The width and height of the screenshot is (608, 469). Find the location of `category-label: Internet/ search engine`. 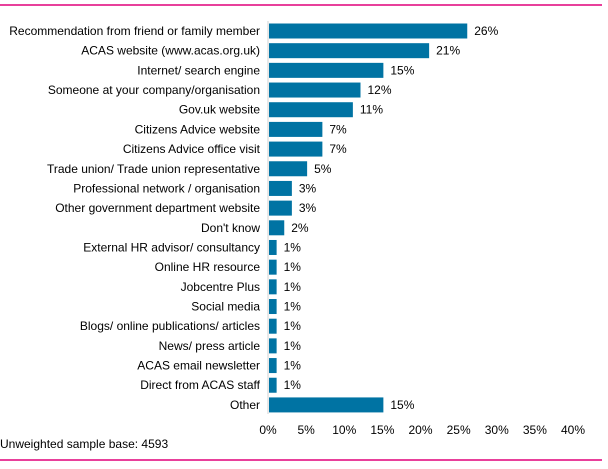

category-label: Internet/ search engine is located at coordinates (198, 70).